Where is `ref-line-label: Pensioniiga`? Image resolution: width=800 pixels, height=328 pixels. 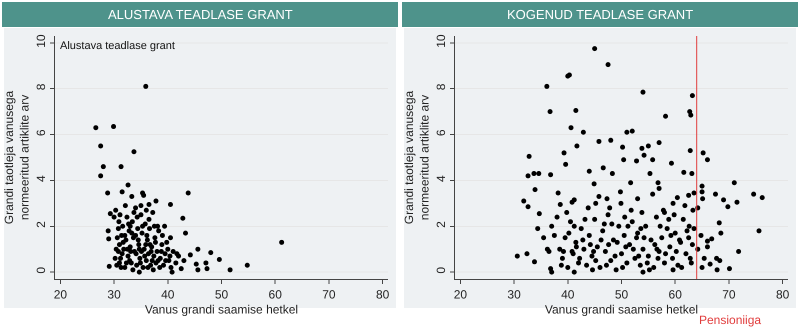
ref-line-label: Pensioniiga is located at coordinates (730, 320).